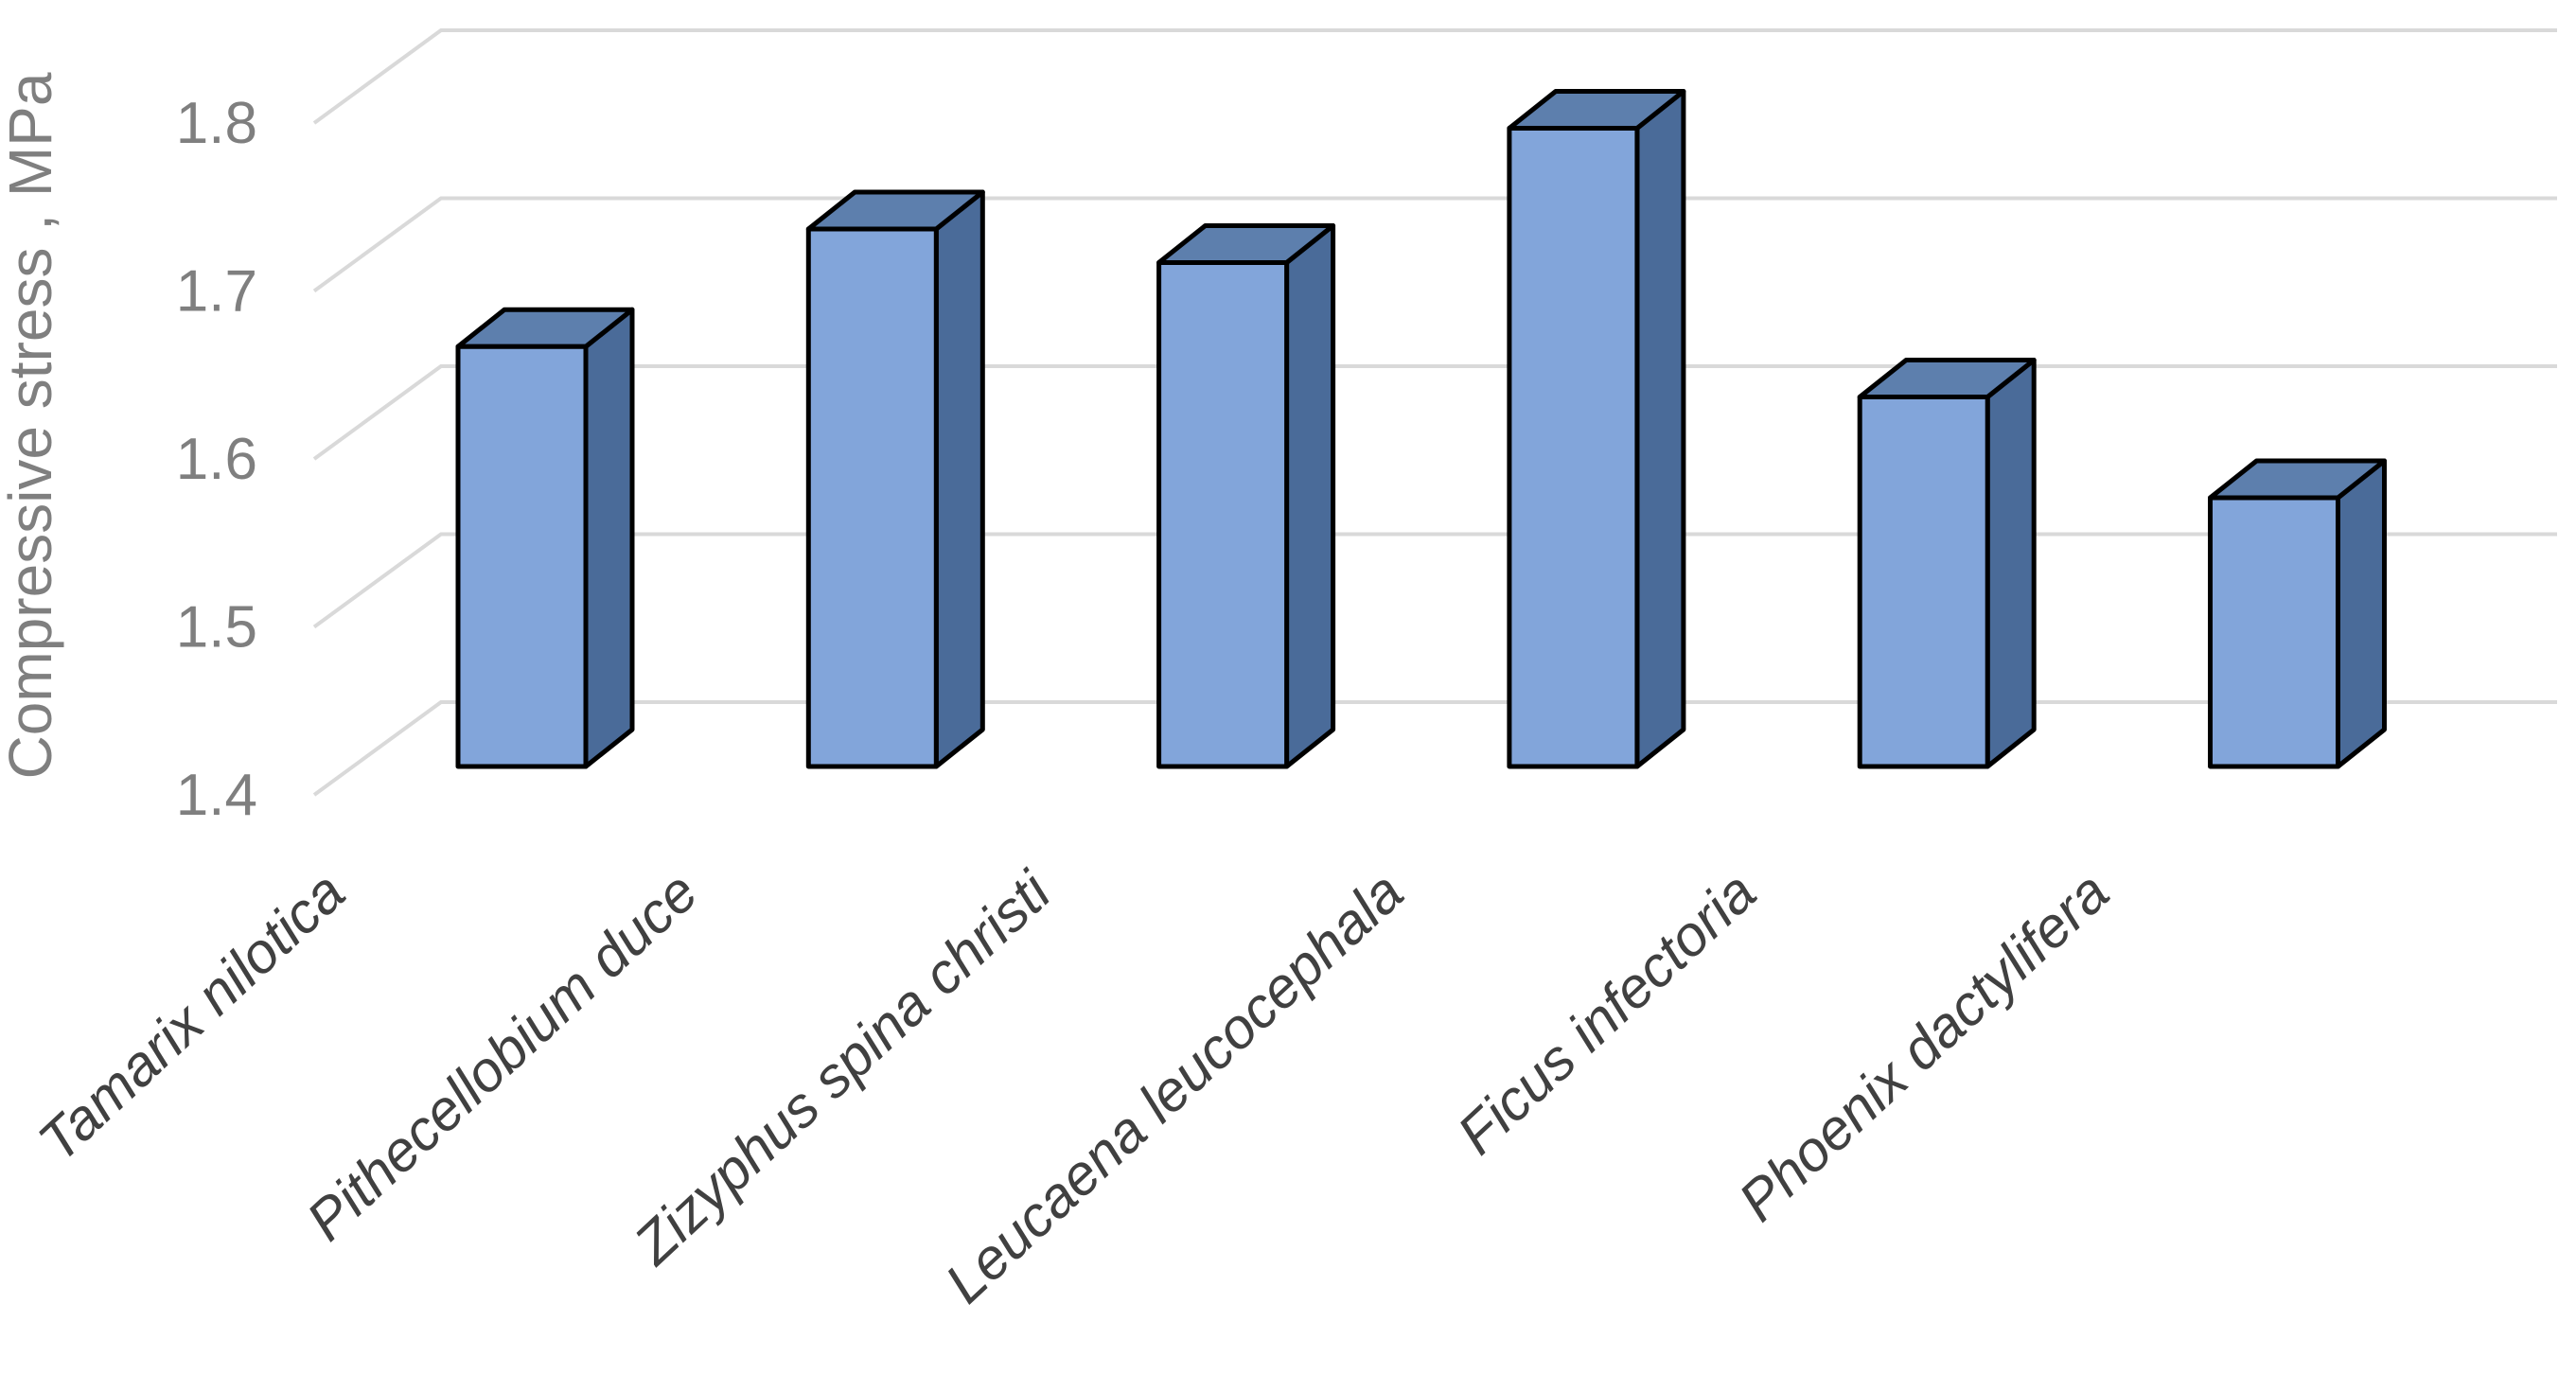  Describe the element at coordinates (216, 795) in the screenshot. I see `y-tick-label: 1.4` at that location.